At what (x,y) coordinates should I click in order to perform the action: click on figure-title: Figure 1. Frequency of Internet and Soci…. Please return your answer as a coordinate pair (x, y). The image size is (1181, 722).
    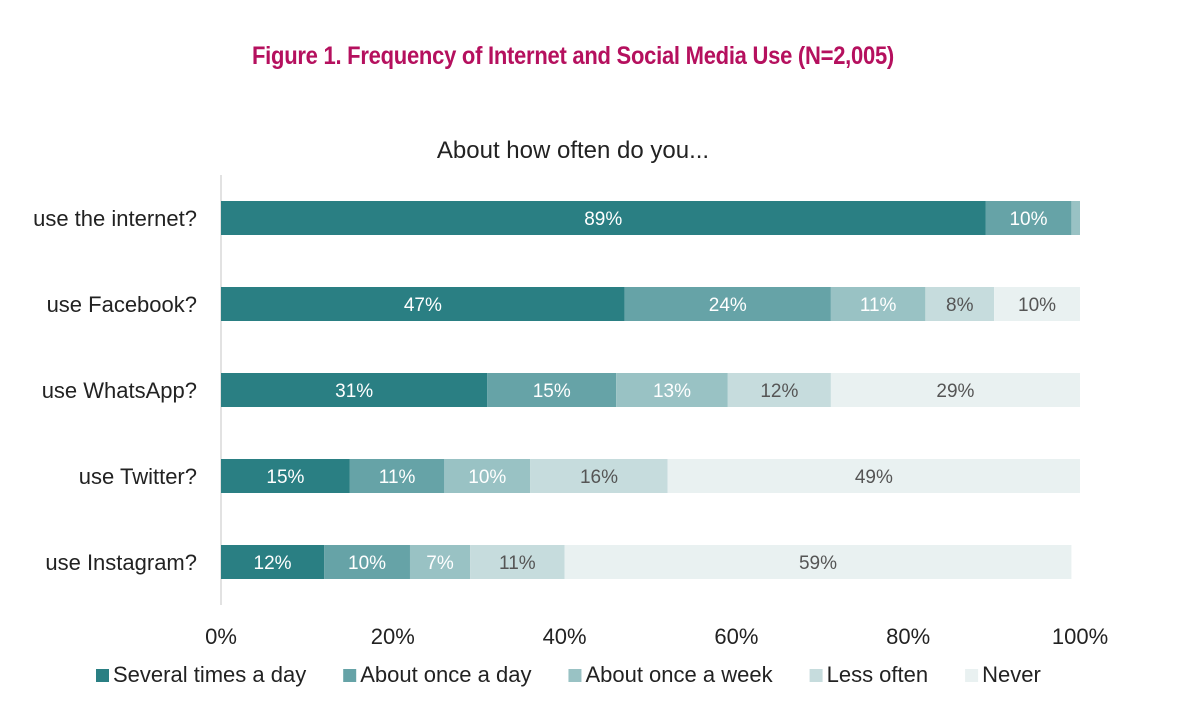
    Looking at the image, I should click on (573, 56).